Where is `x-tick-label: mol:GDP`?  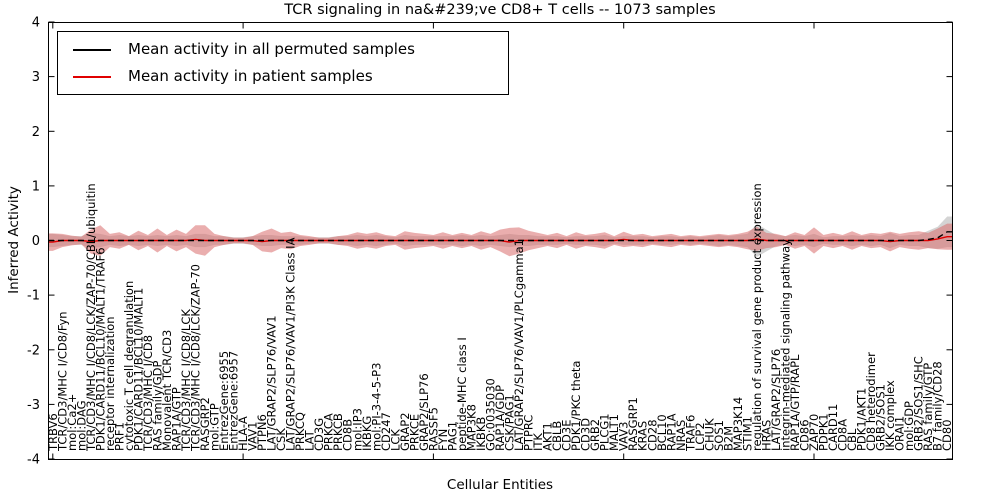 x-tick-label: mol:GDP is located at coordinates (909, 426).